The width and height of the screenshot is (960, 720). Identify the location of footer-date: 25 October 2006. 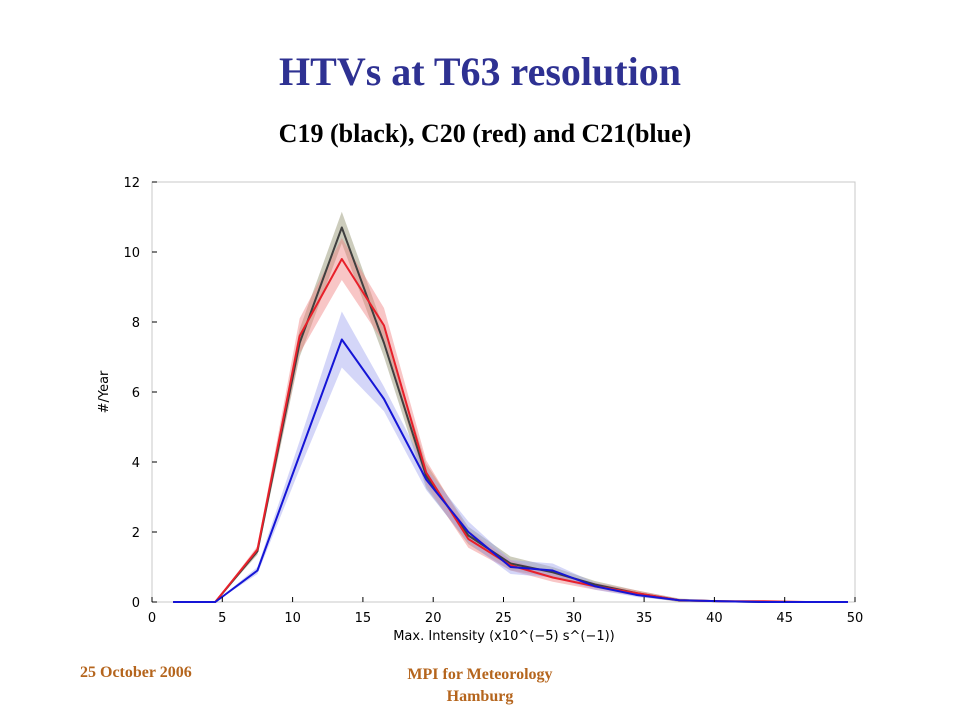
(136, 672).